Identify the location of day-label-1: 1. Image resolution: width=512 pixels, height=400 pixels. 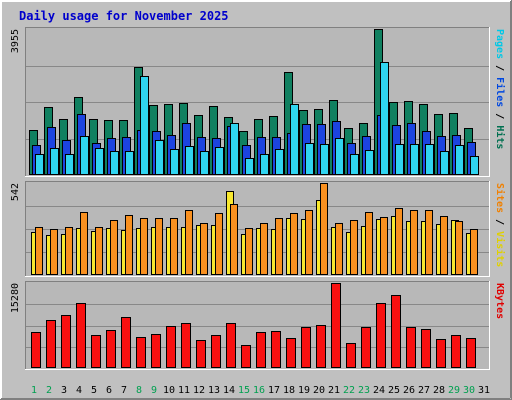
(34, 390).